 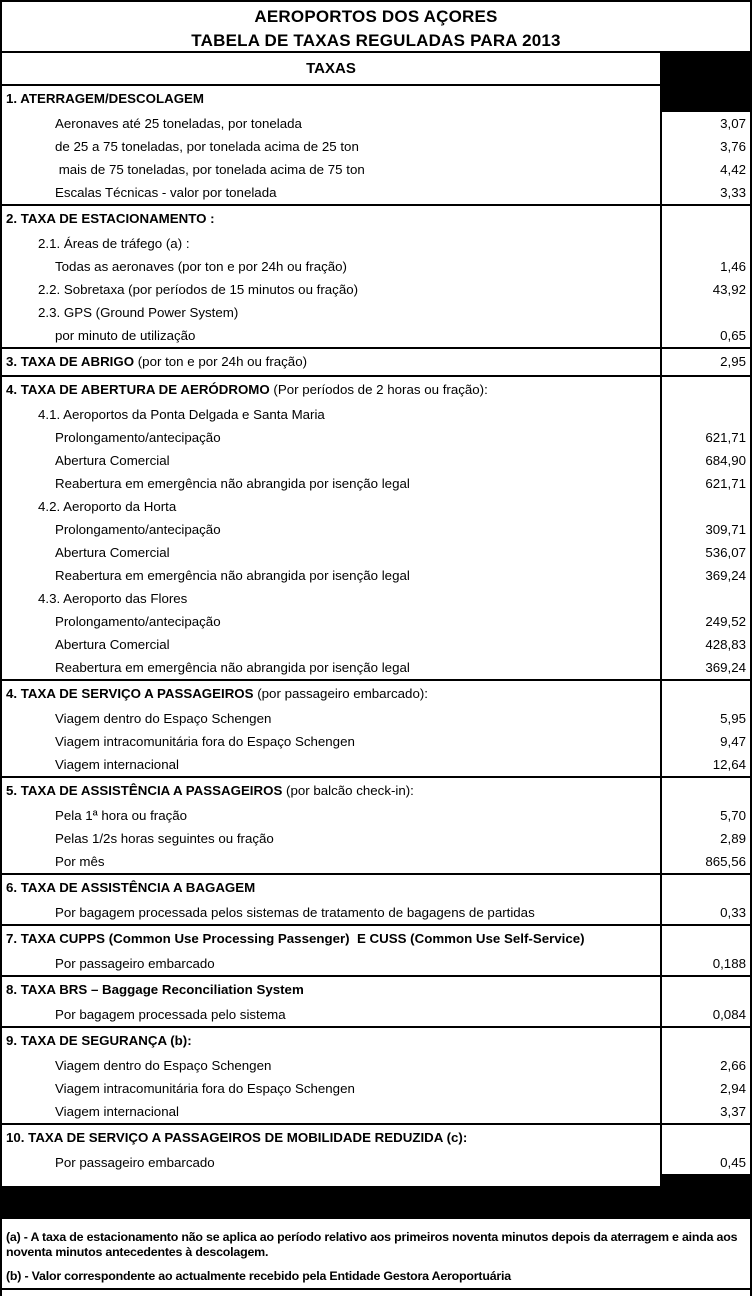 I want to click on row-value: 4,42, so click(x=705, y=169).